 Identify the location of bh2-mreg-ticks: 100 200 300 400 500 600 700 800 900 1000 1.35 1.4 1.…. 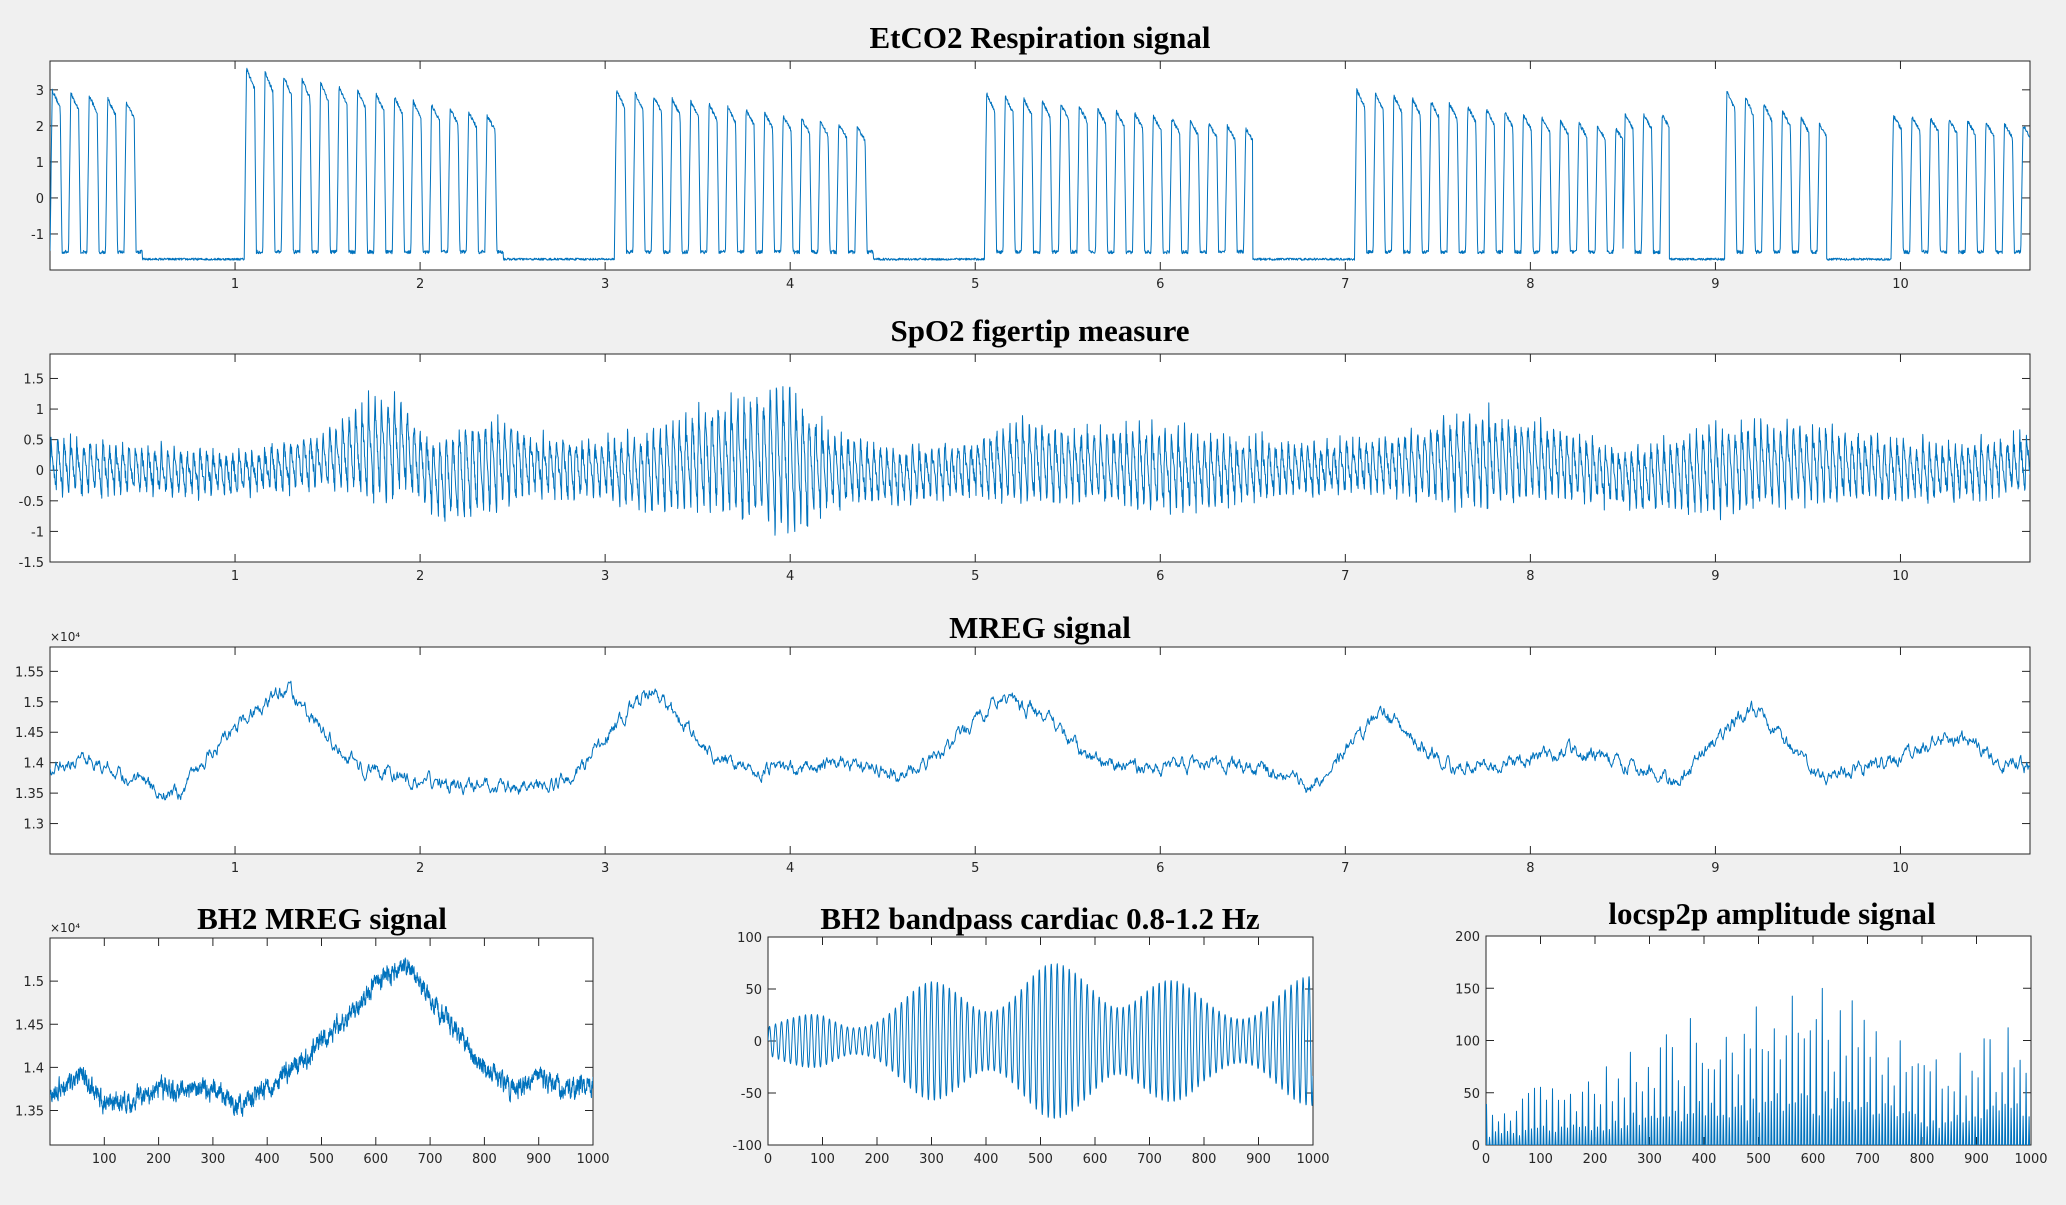
(312, 1052).